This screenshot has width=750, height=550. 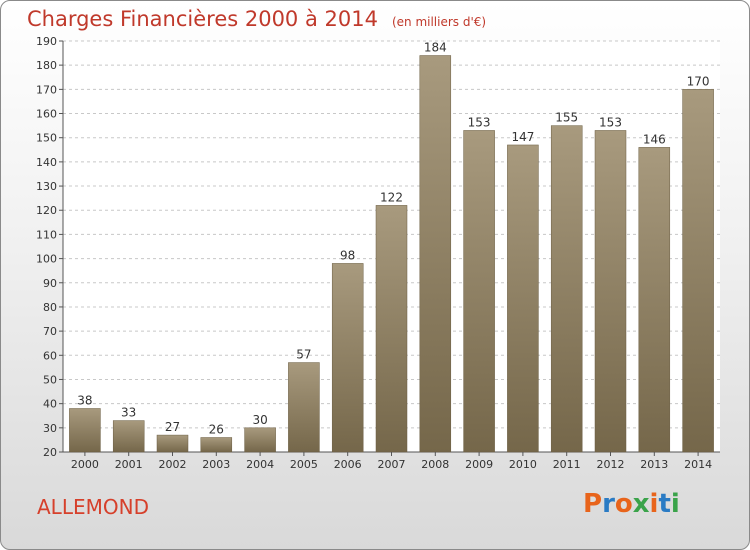 What do you see at coordinates (172, 427) in the screenshot?
I see `bar-value-label: 27` at bounding box center [172, 427].